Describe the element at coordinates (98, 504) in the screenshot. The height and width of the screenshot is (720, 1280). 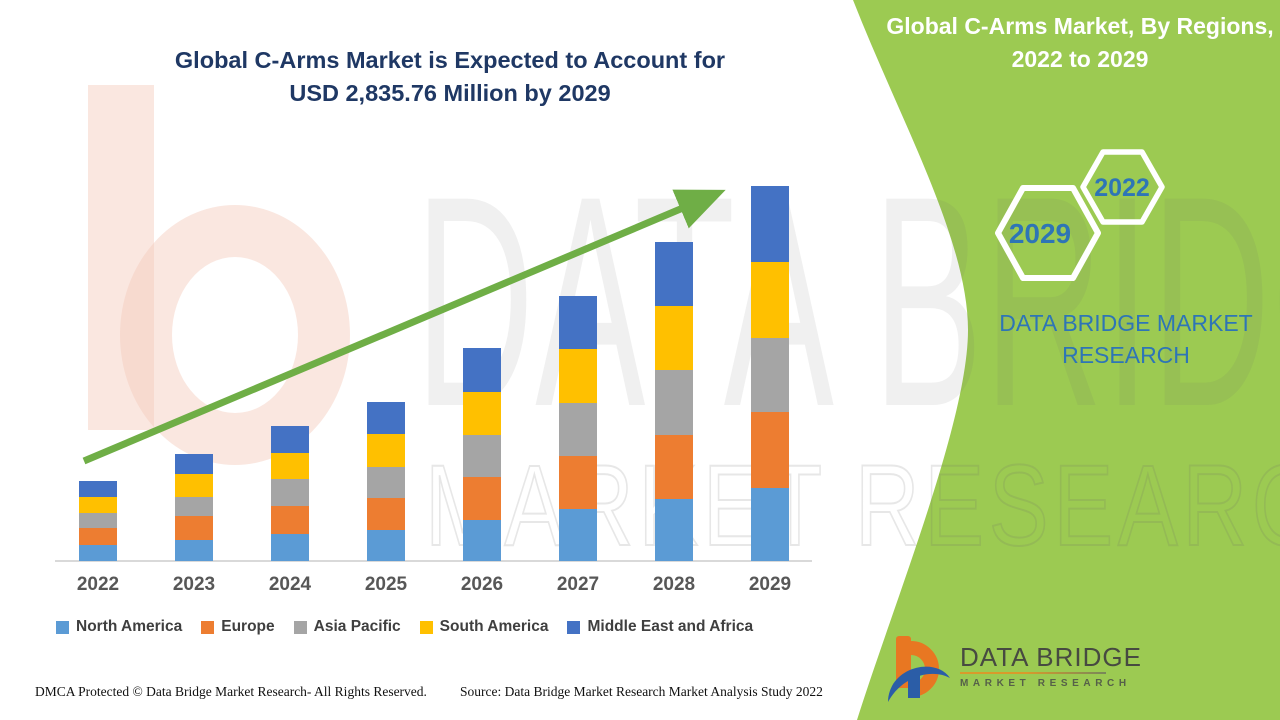
I see `bar-2022-south-america` at that location.